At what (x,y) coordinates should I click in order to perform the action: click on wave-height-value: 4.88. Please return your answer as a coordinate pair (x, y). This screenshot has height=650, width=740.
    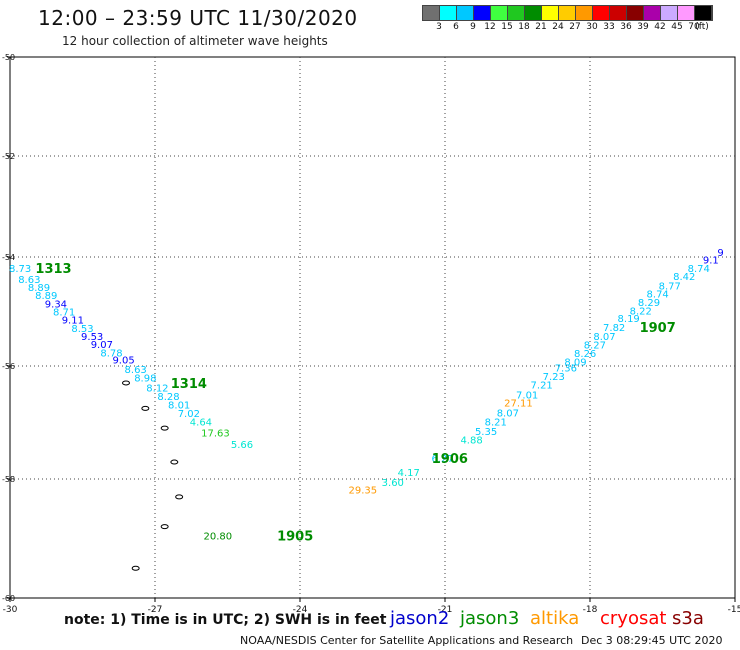
    Looking at the image, I should click on (471, 440).